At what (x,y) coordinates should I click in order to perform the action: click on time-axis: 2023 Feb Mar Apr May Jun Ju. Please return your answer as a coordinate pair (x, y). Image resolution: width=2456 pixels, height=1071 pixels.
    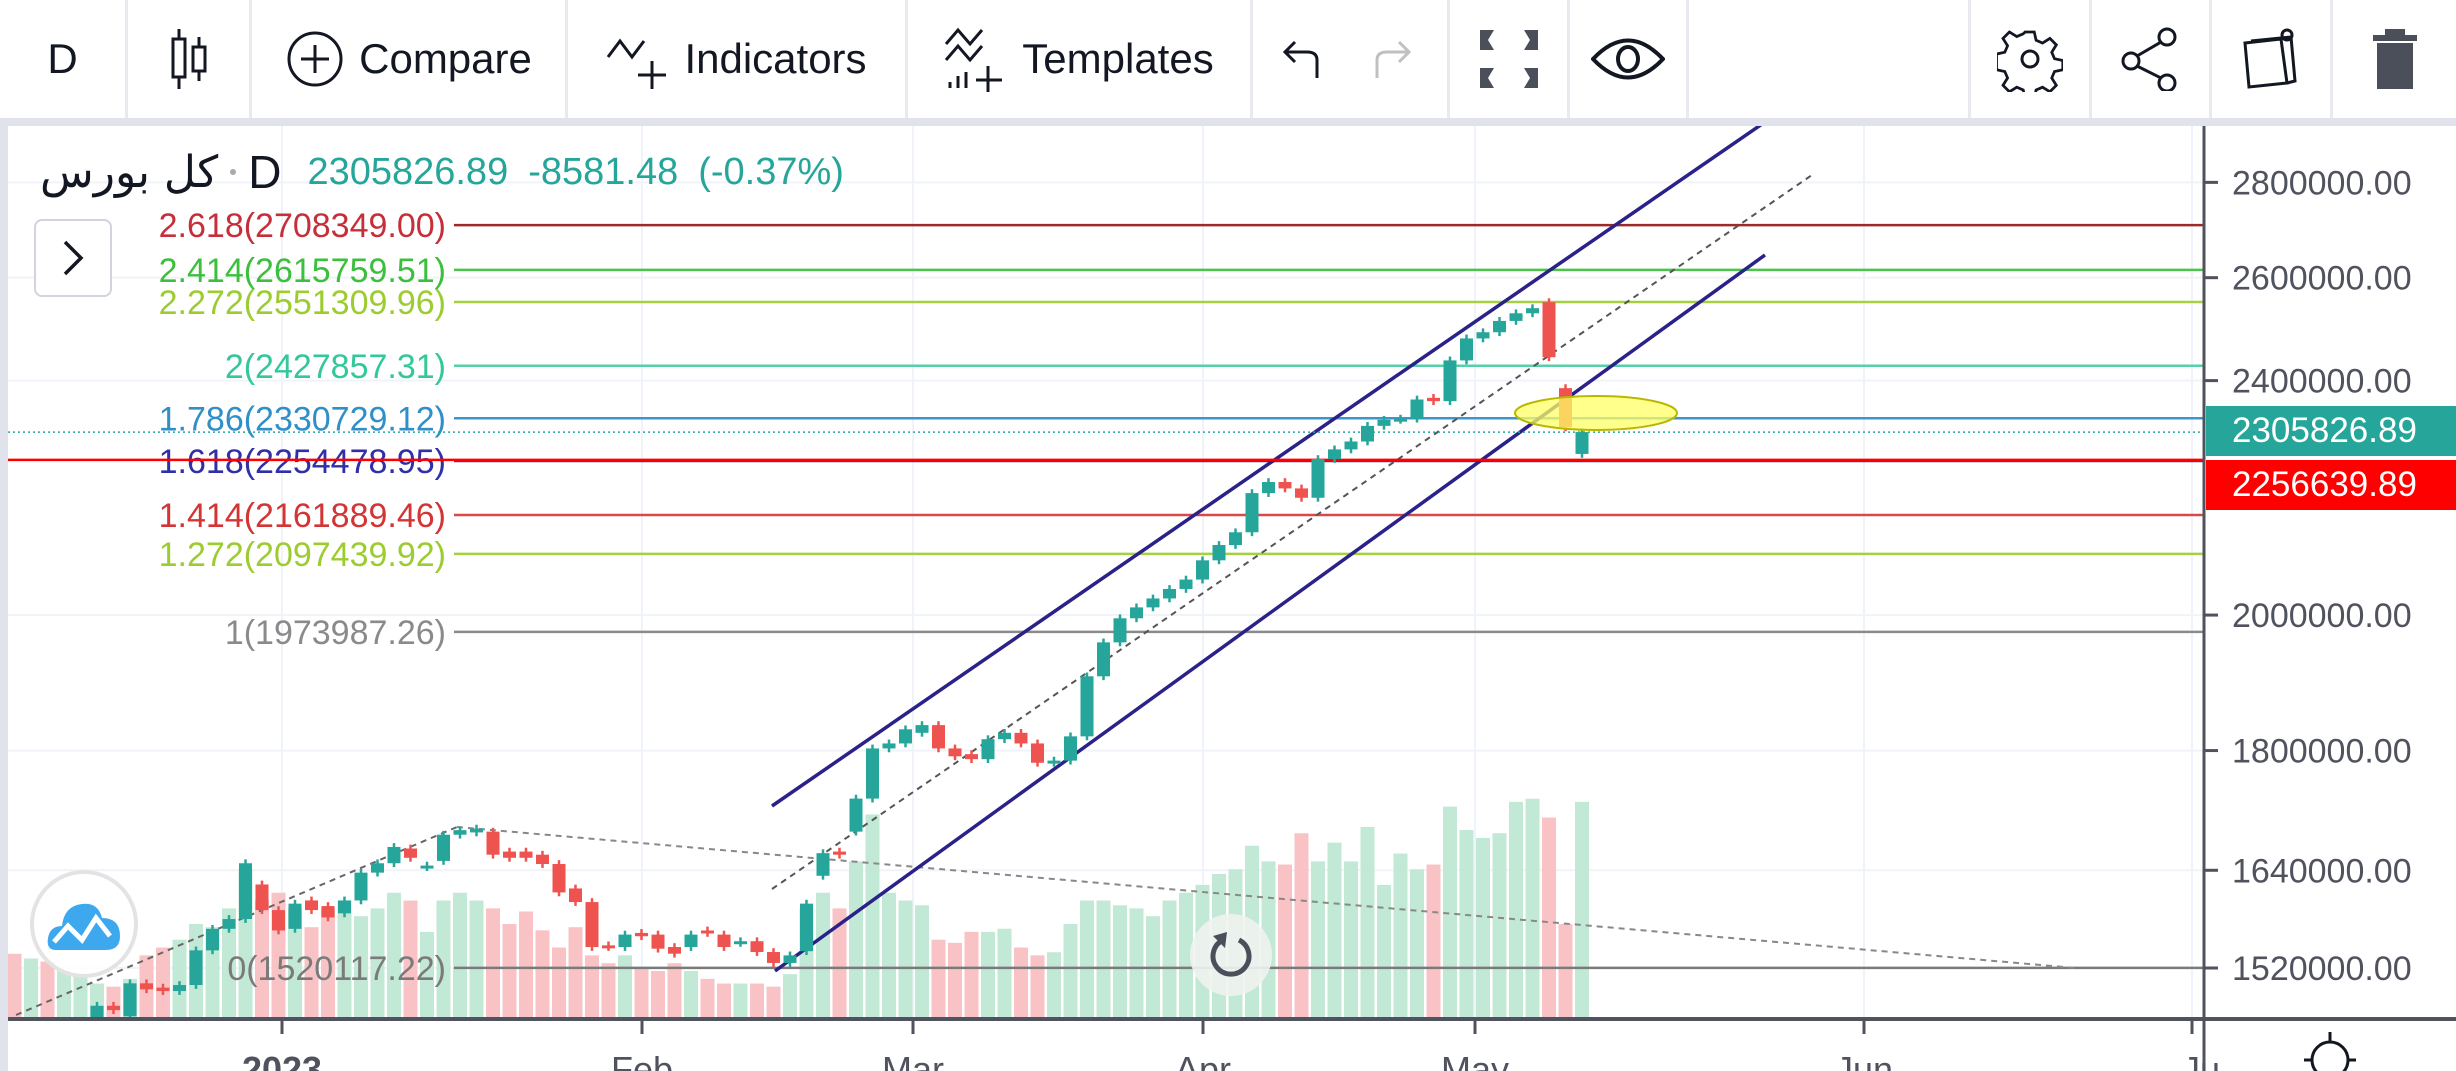
    Looking at the image, I should click on (1231, 1045).